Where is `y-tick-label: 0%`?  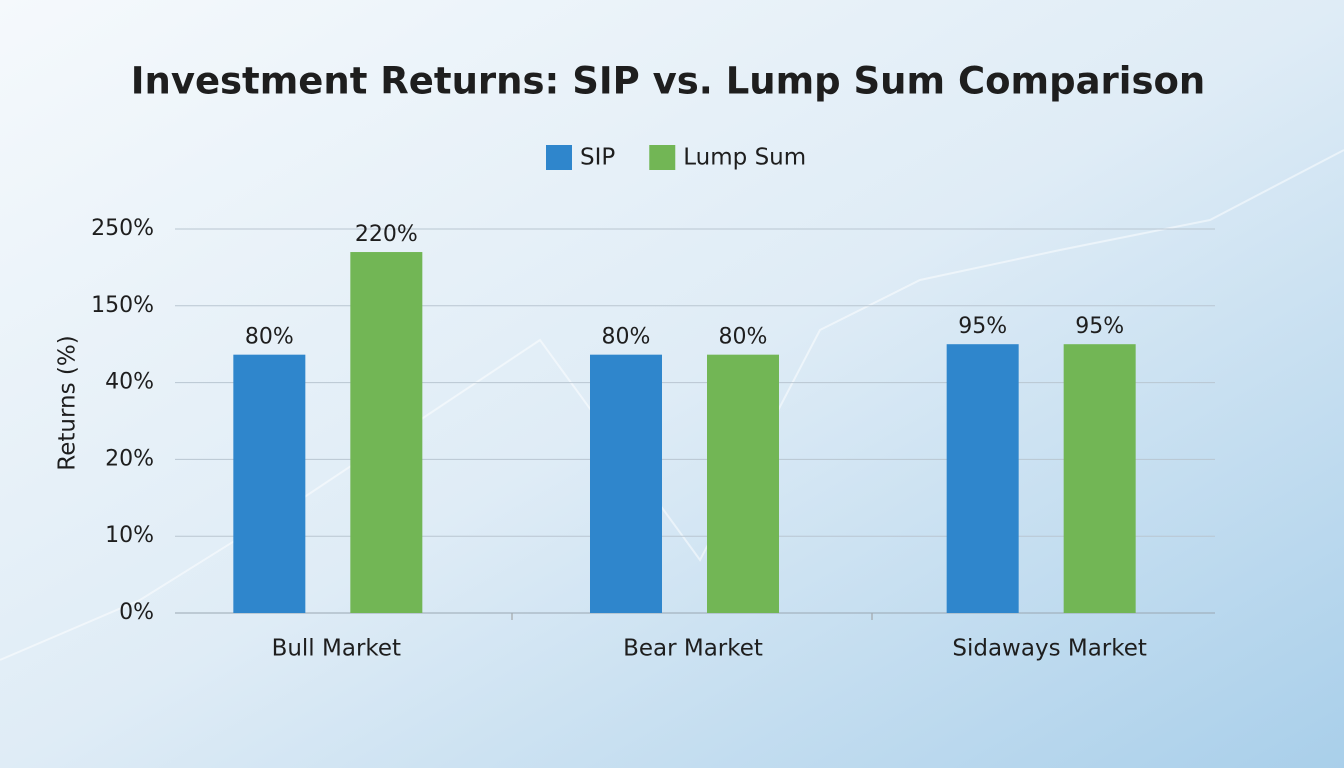
y-tick-label: 0% is located at coordinates (136, 612).